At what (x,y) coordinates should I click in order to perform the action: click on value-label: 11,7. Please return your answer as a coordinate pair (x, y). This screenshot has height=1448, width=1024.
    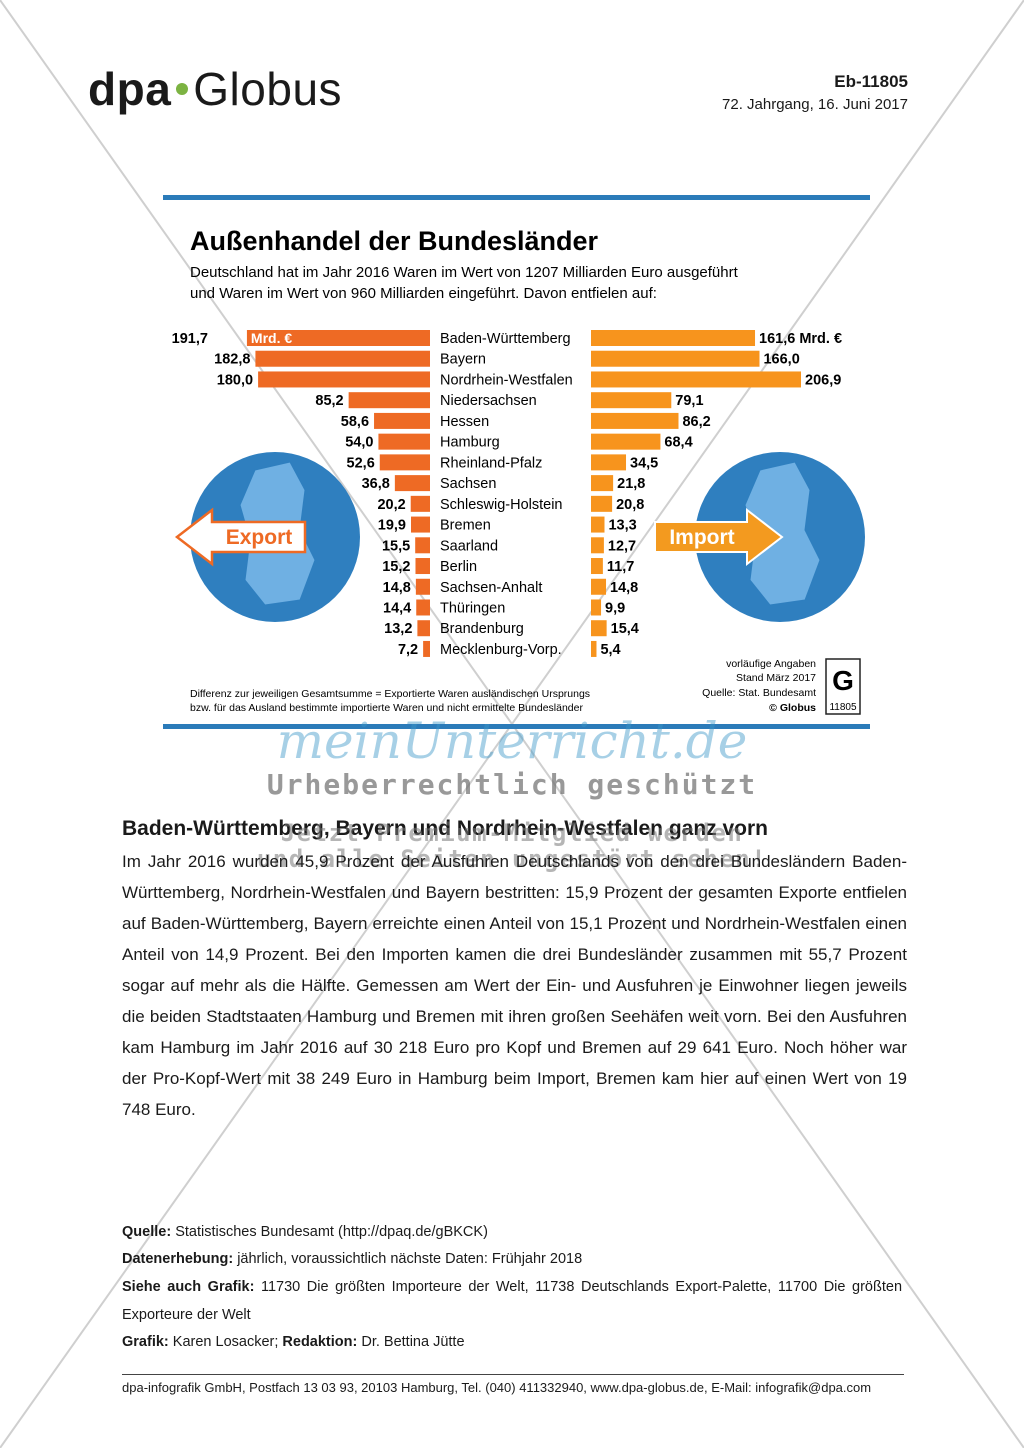
    Looking at the image, I should click on (620, 567).